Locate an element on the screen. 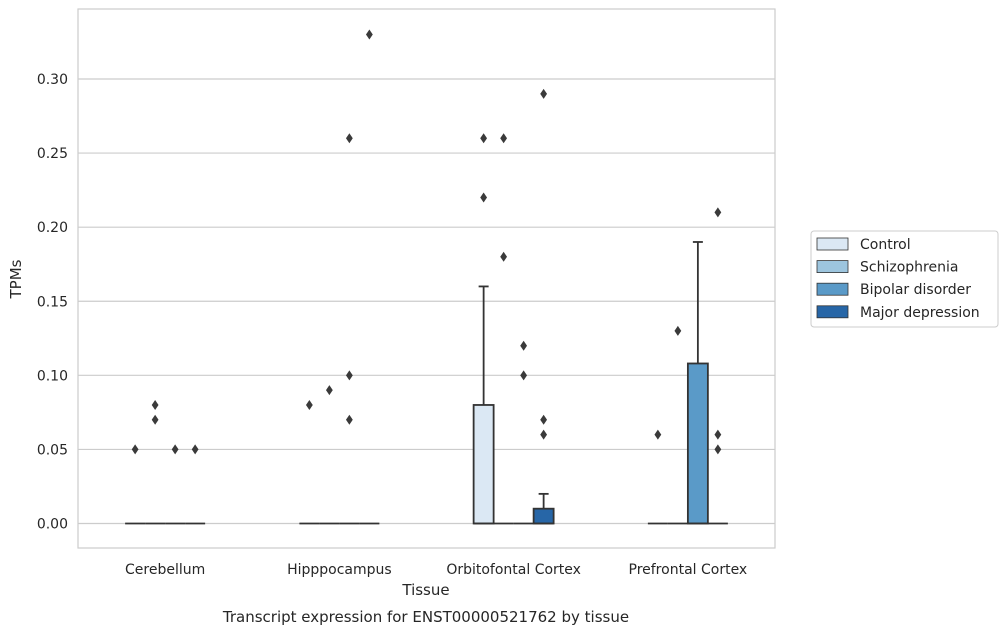 The image size is (1007, 634). x-tick-label: Prefrontal Cortex is located at coordinates (688, 570).